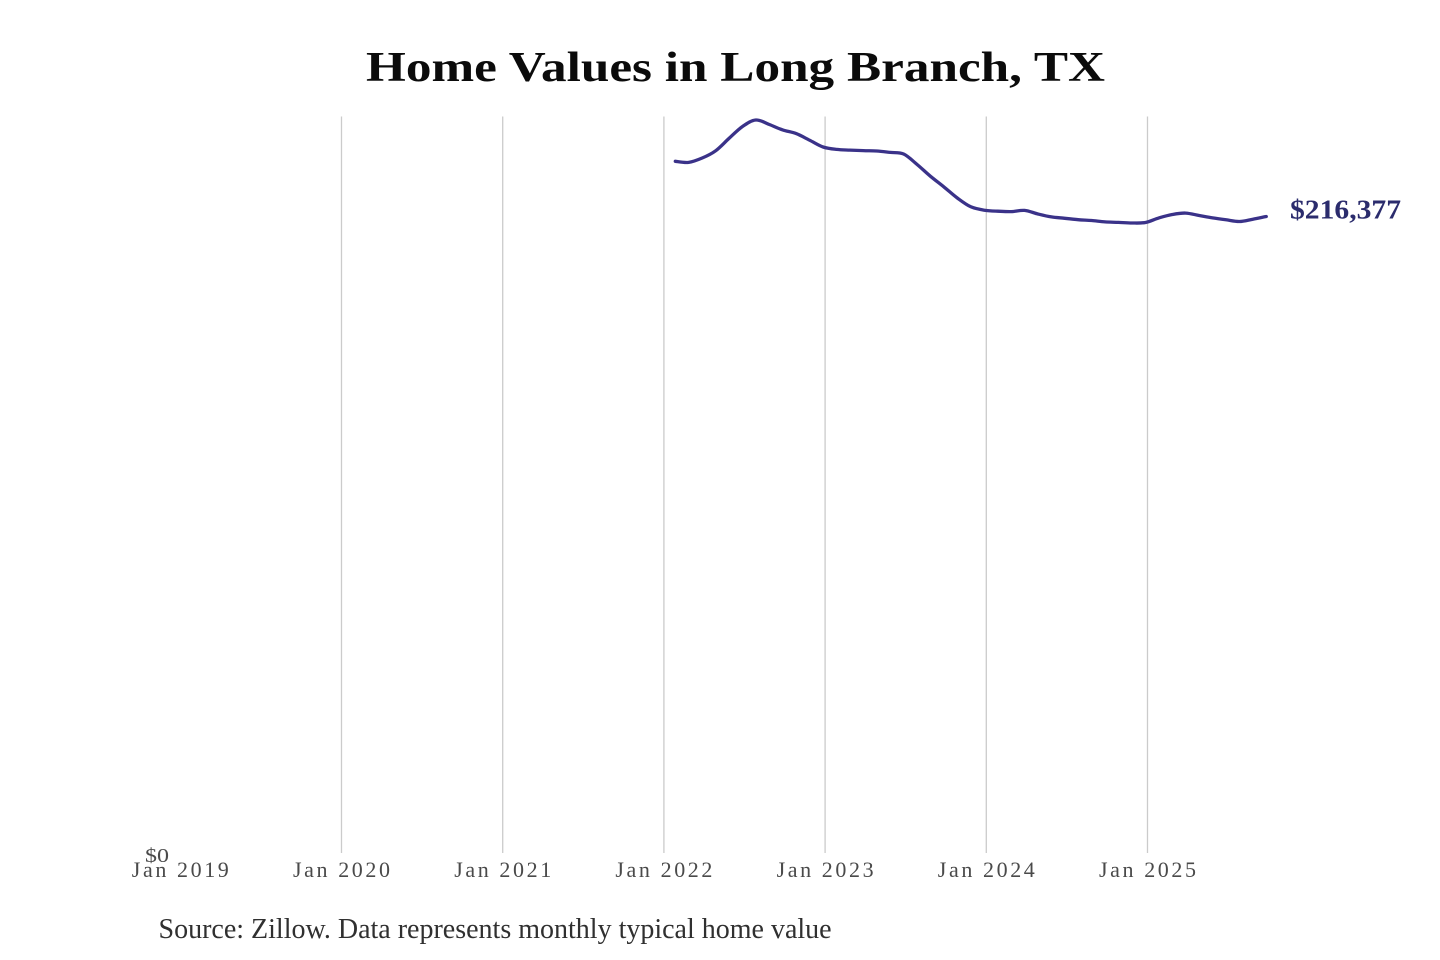 The width and height of the screenshot is (1440, 960). I want to click on svg-text: Jan 2022, so click(663, 869).